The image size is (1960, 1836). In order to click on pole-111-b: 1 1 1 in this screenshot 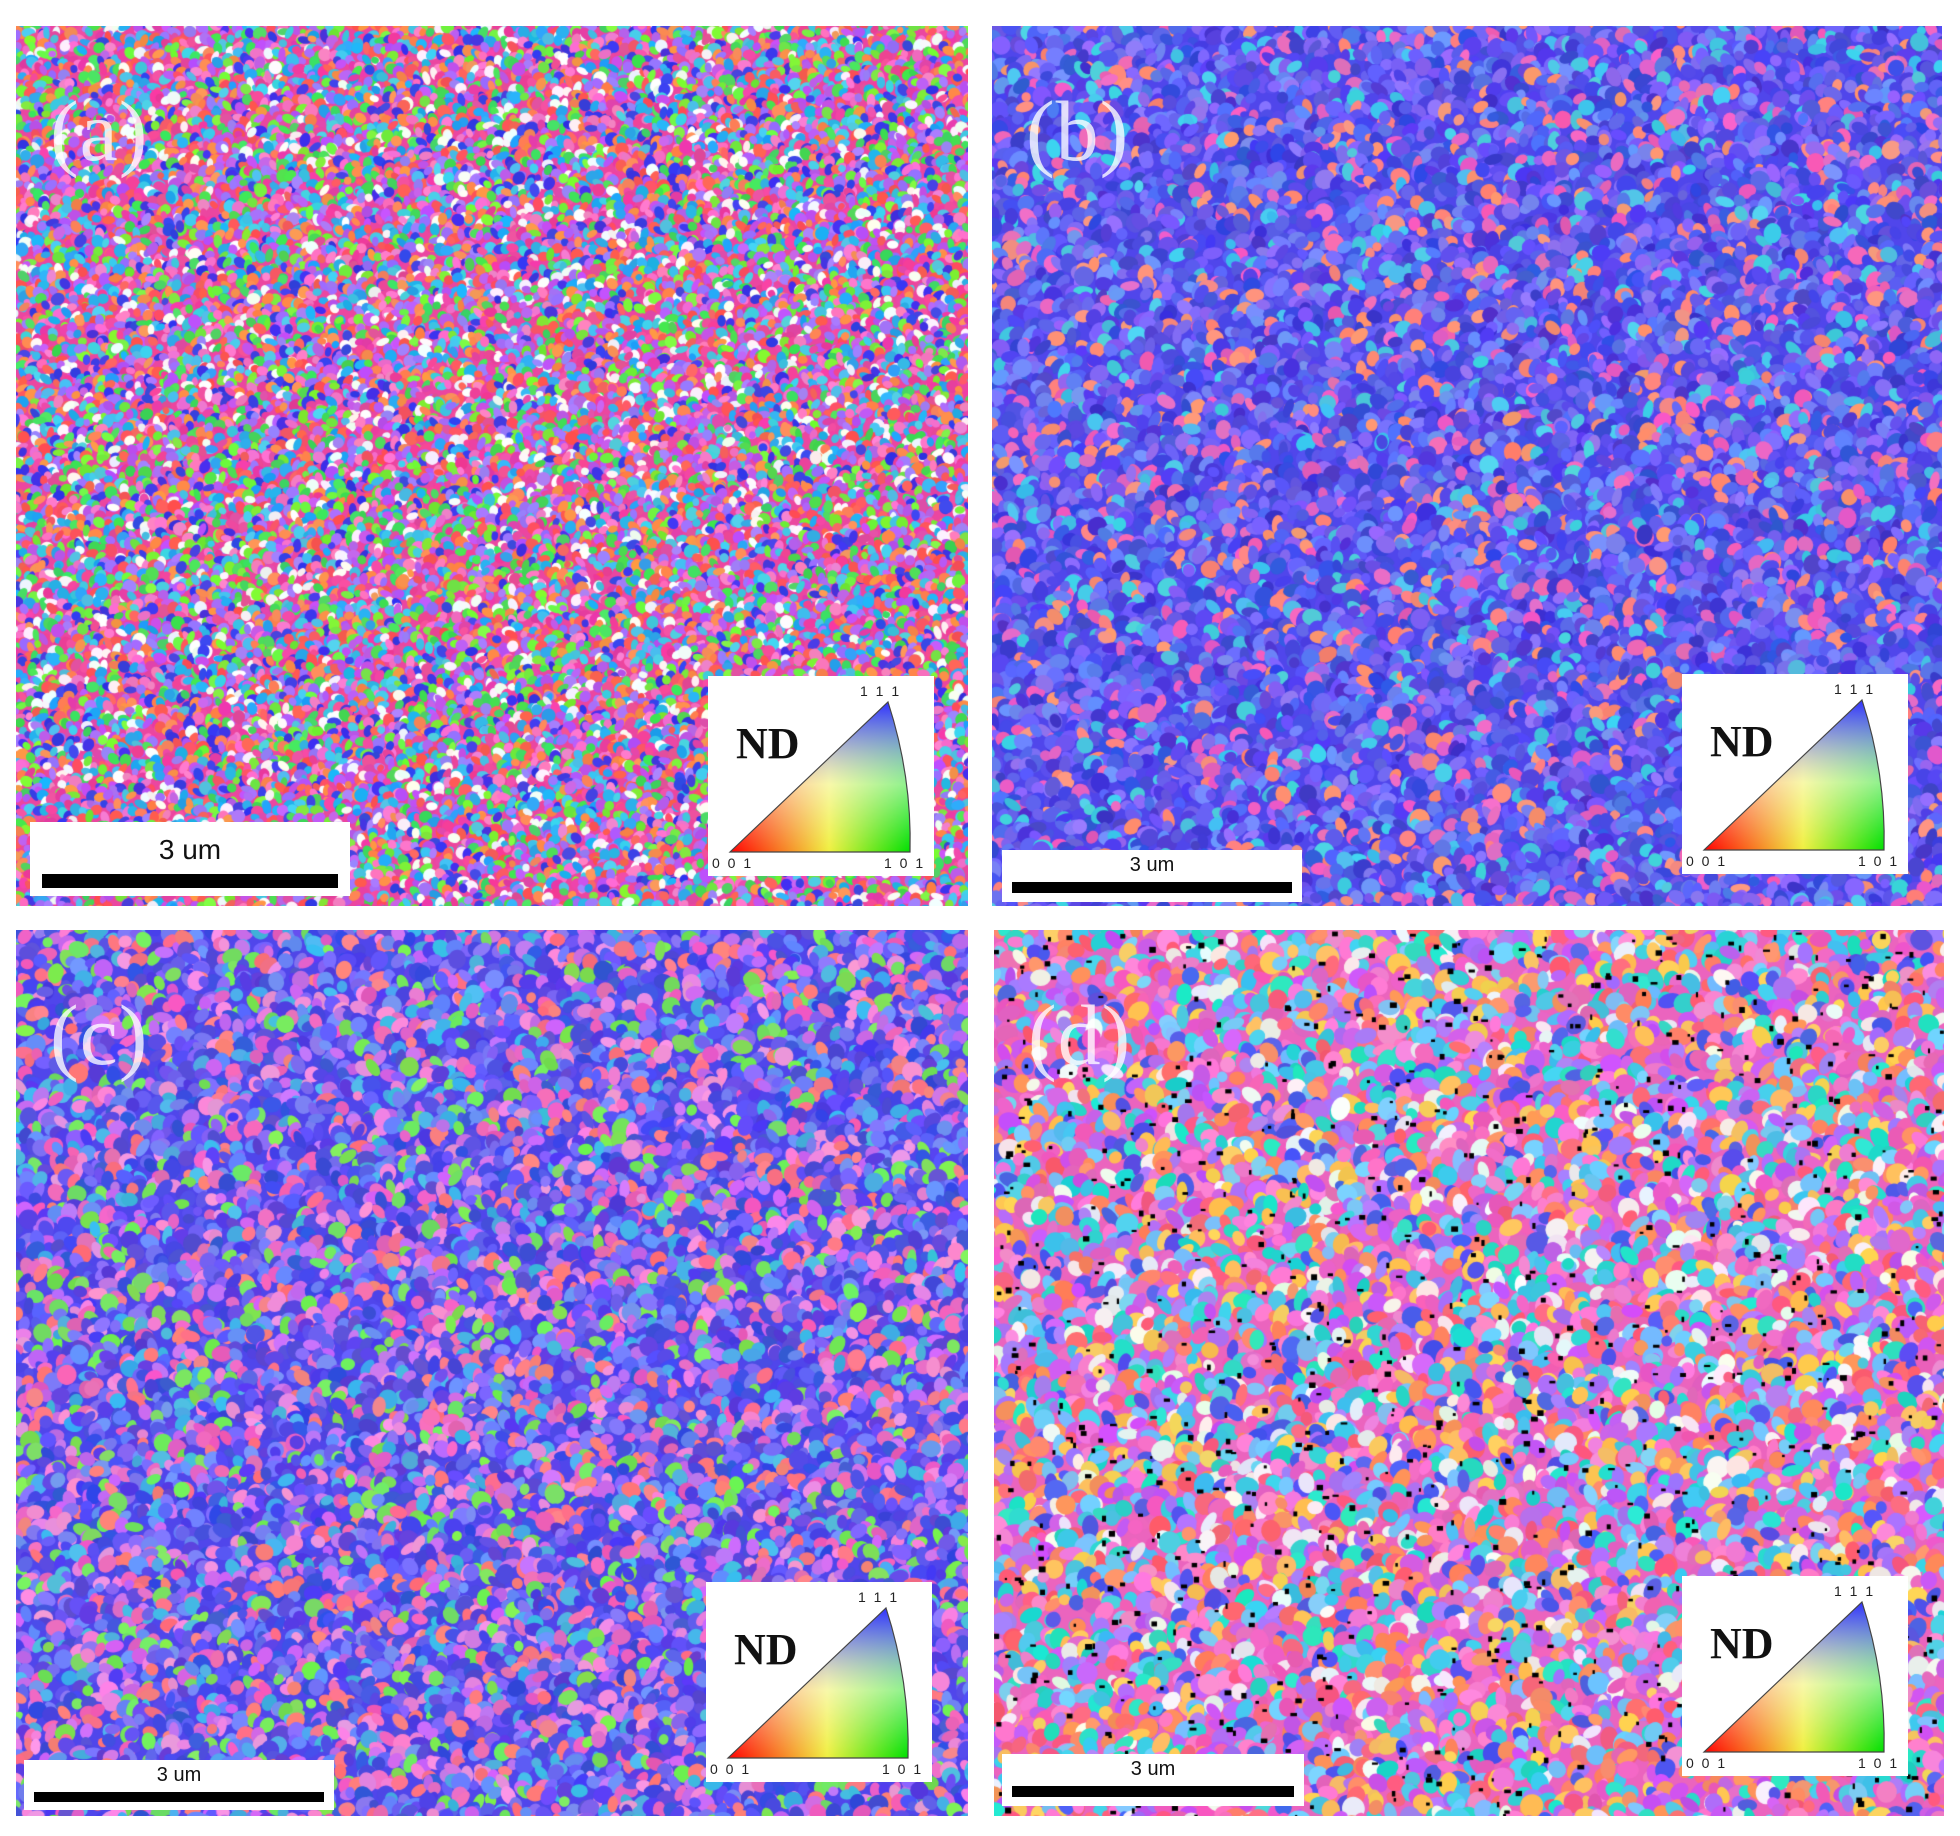, I will do `click(1855, 689)`.